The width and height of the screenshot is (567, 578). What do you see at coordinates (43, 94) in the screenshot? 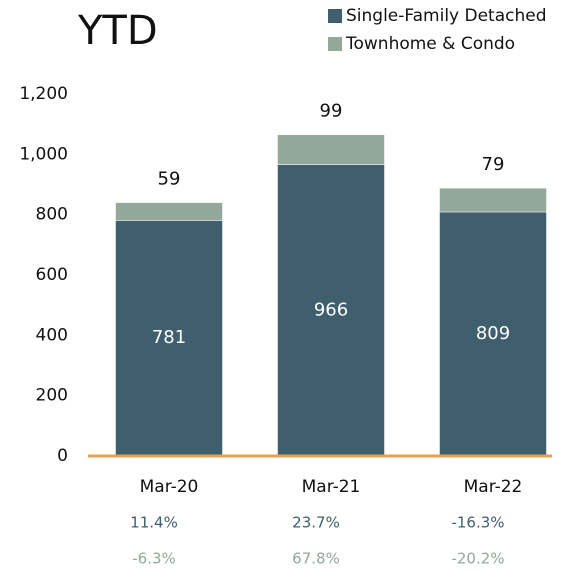
I see `y-tick-label: 1,200` at bounding box center [43, 94].